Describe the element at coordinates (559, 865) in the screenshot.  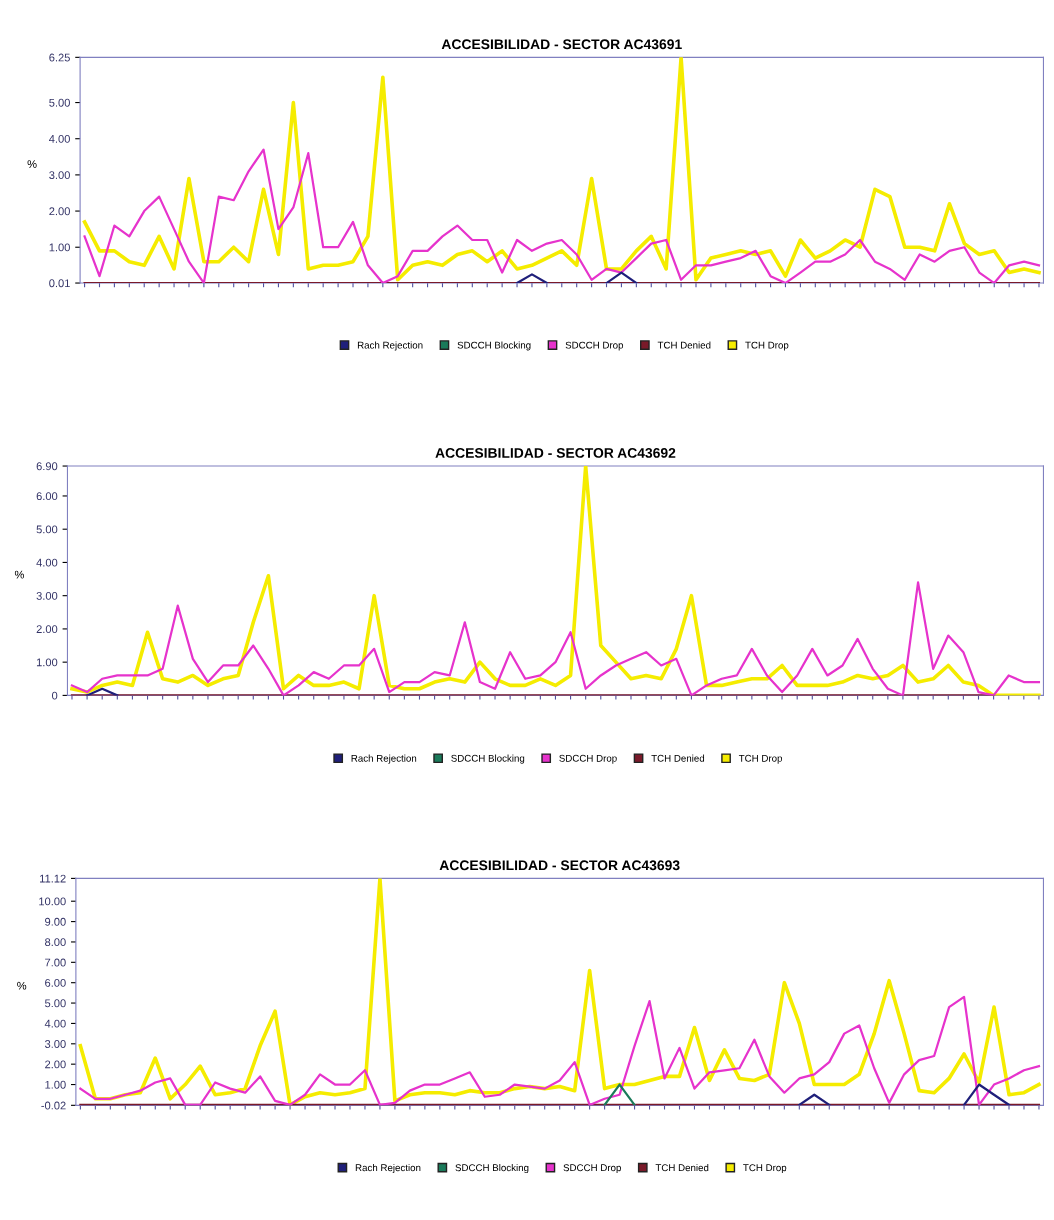
I see `chart-title: ACCESIBILIDAD - SECTOR AC43693` at that location.